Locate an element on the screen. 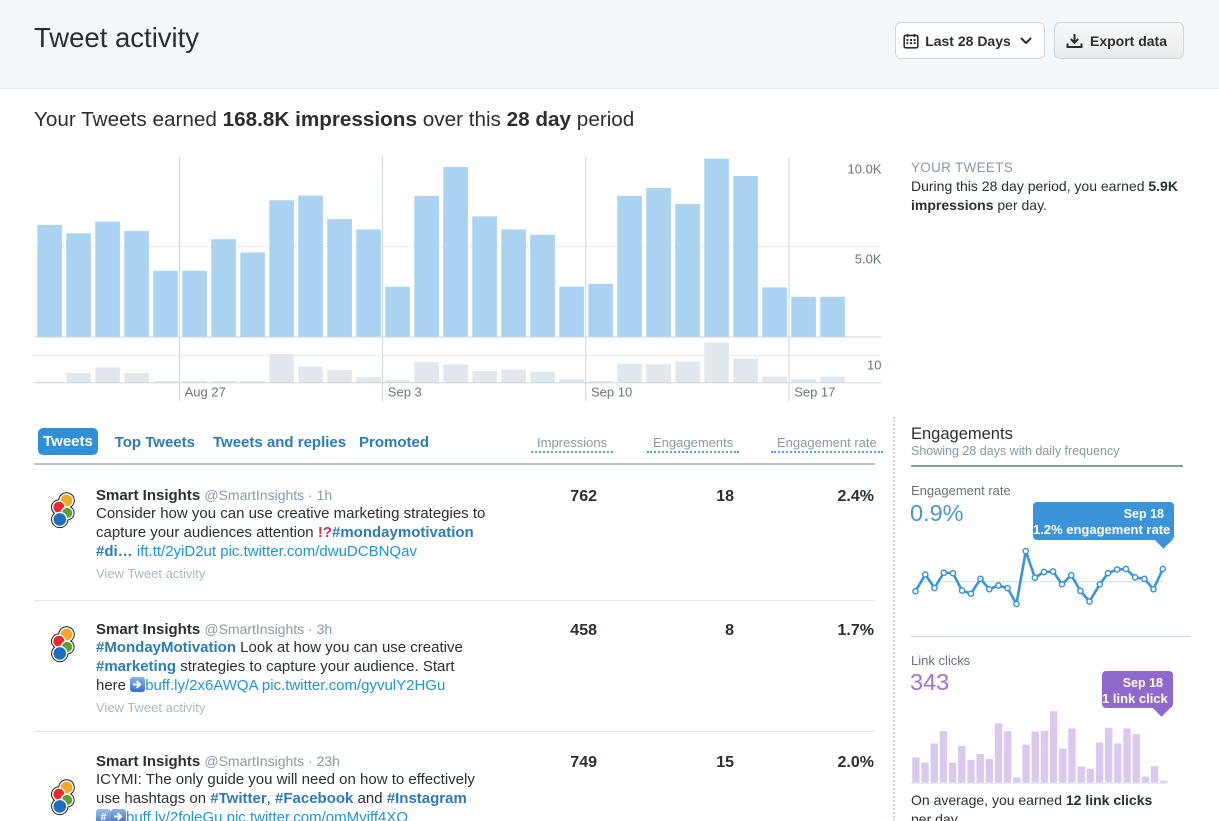 This screenshot has height=821, width=1219. svg-text: Sep 3 is located at coordinates (405, 392).